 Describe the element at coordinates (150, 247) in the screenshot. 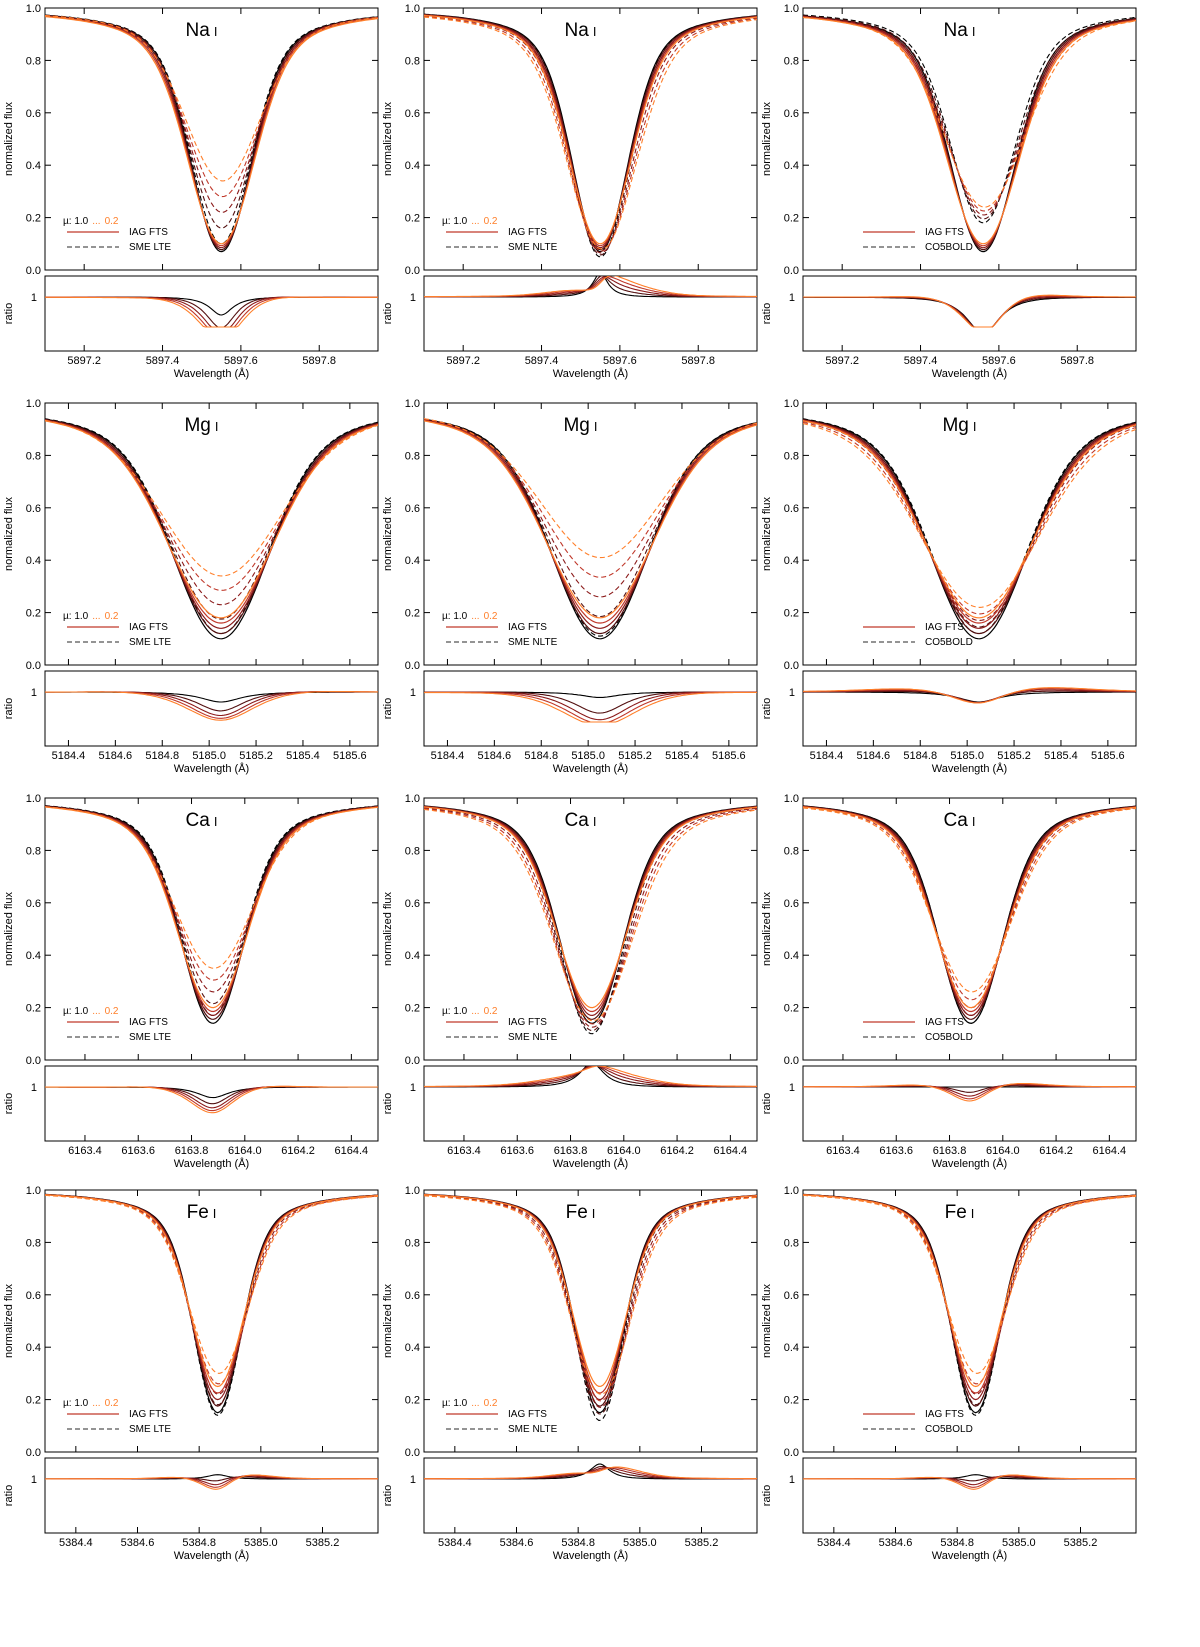

I see `legend-model-label: SME LTE` at that location.